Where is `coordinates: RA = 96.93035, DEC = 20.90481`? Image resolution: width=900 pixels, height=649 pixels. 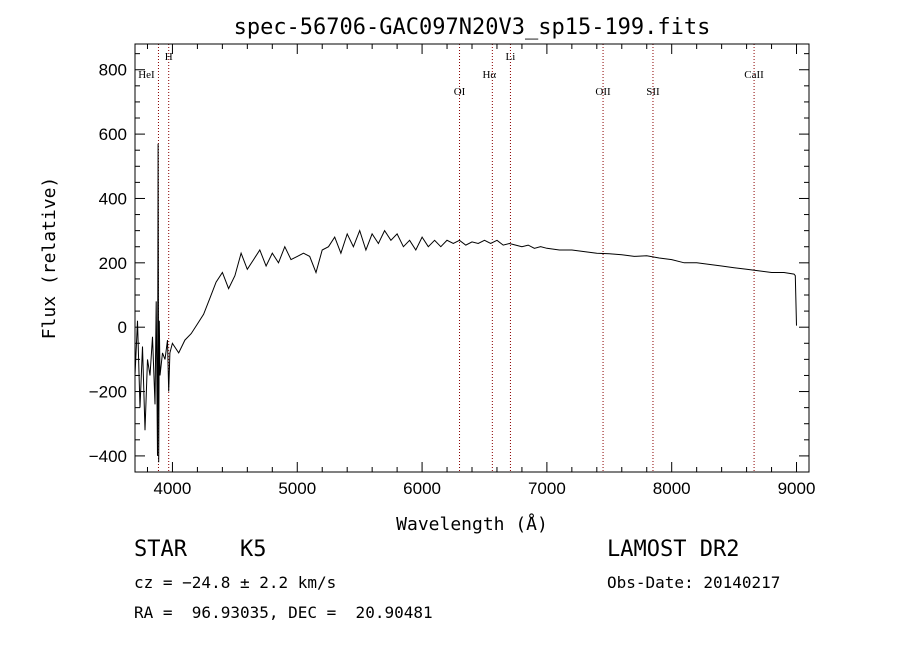
coordinates: RA = 96.93035, DEC = 20.90481 is located at coordinates (283, 612).